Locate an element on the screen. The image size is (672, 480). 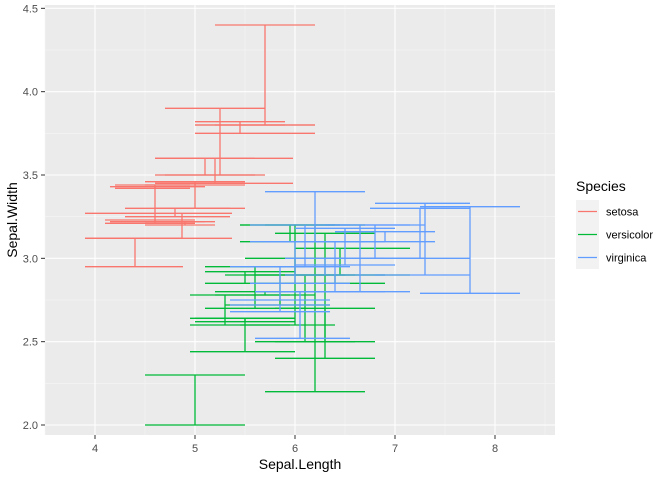
x-axis: 4 5 6 7 8 is located at coordinates (295, 445).